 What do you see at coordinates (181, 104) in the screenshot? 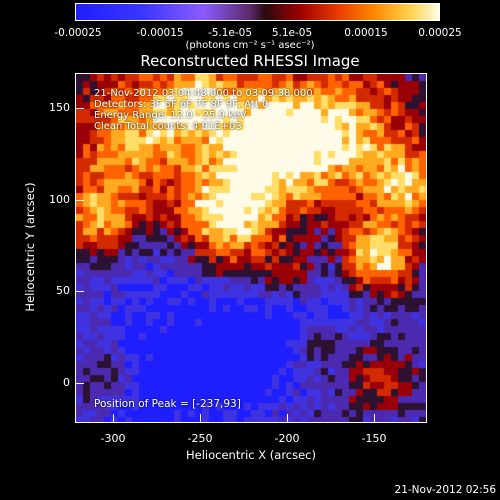
I see `detectors-label: Detectors: 3F 5F 6F 7F 8F 9F, Att 0` at bounding box center [181, 104].